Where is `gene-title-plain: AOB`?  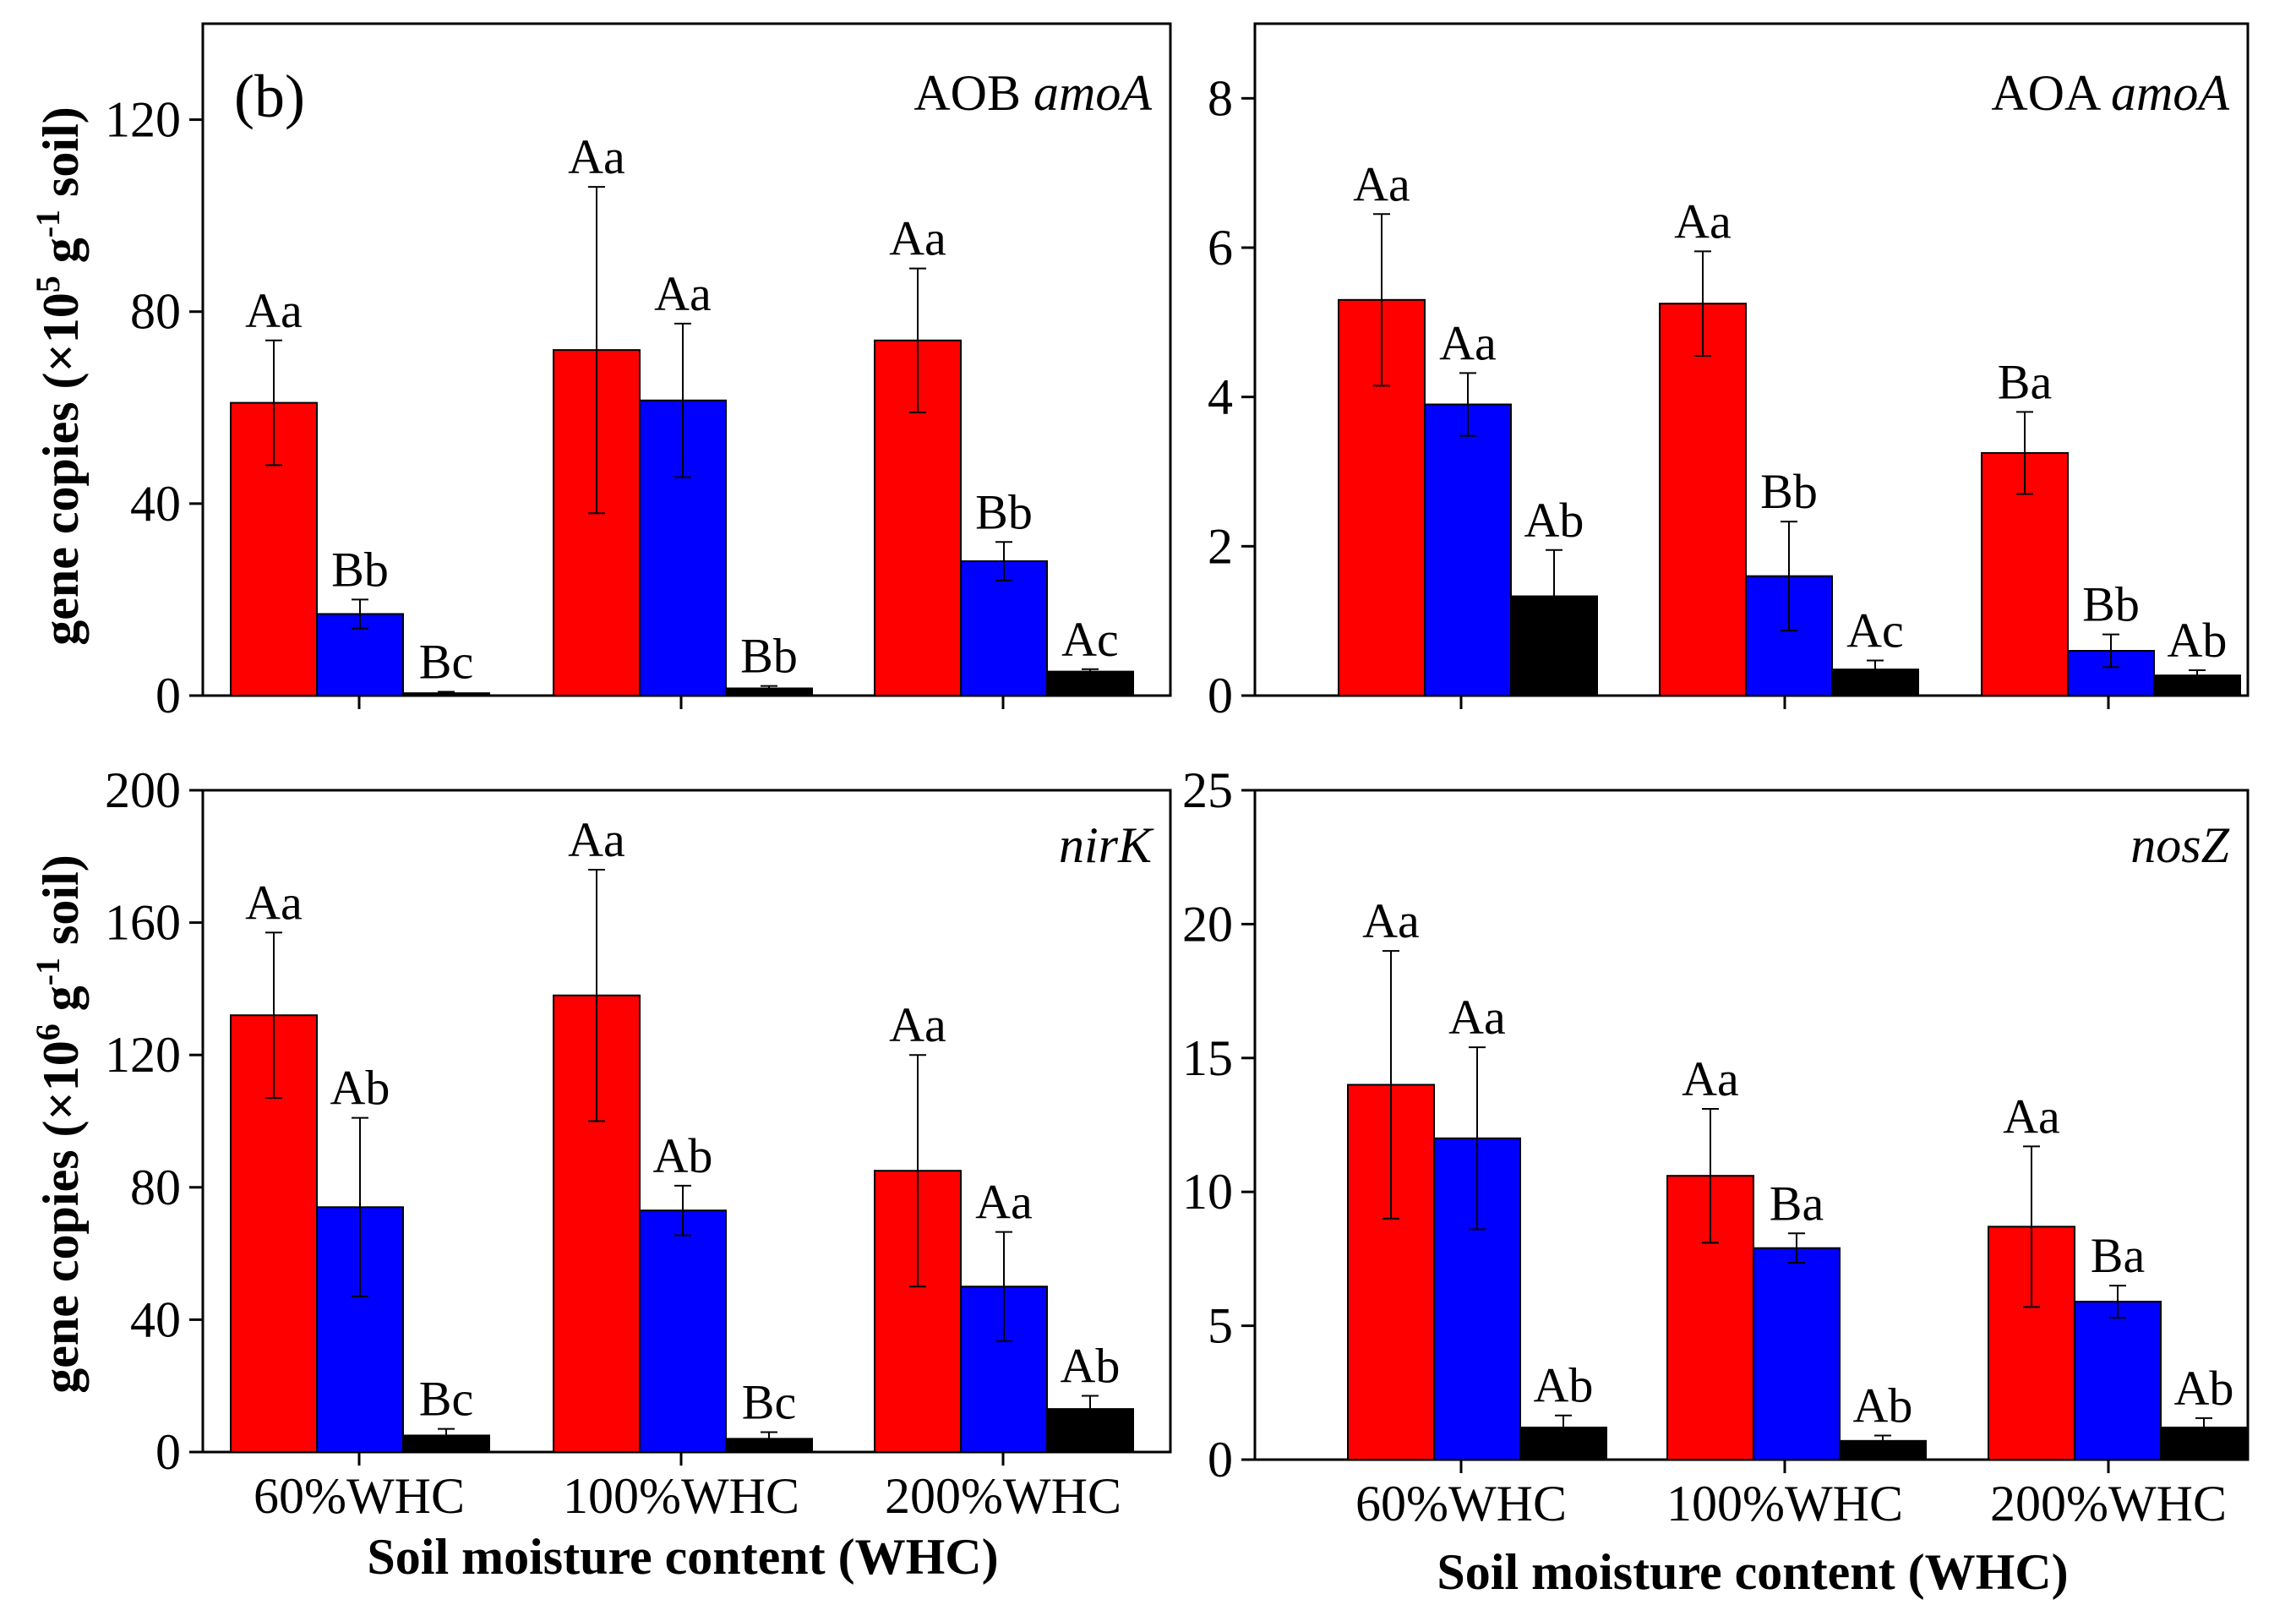
gene-title-plain: AOB is located at coordinates (973, 93).